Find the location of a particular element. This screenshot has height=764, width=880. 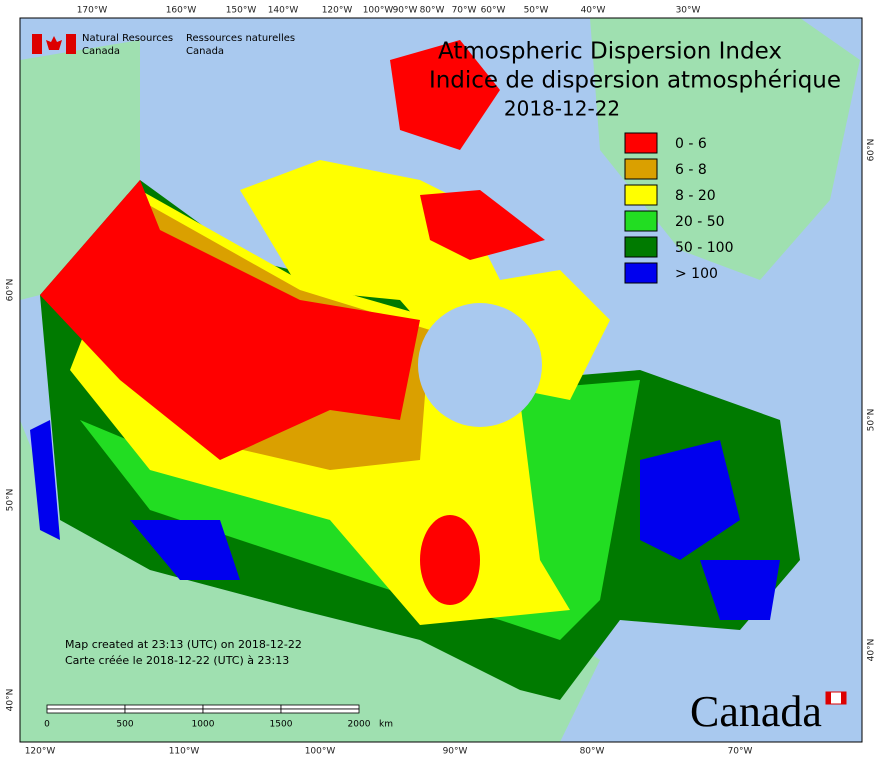

note: Carte créée le 2018-12-22 (UTC) à 23:13 is located at coordinates (177, 660).